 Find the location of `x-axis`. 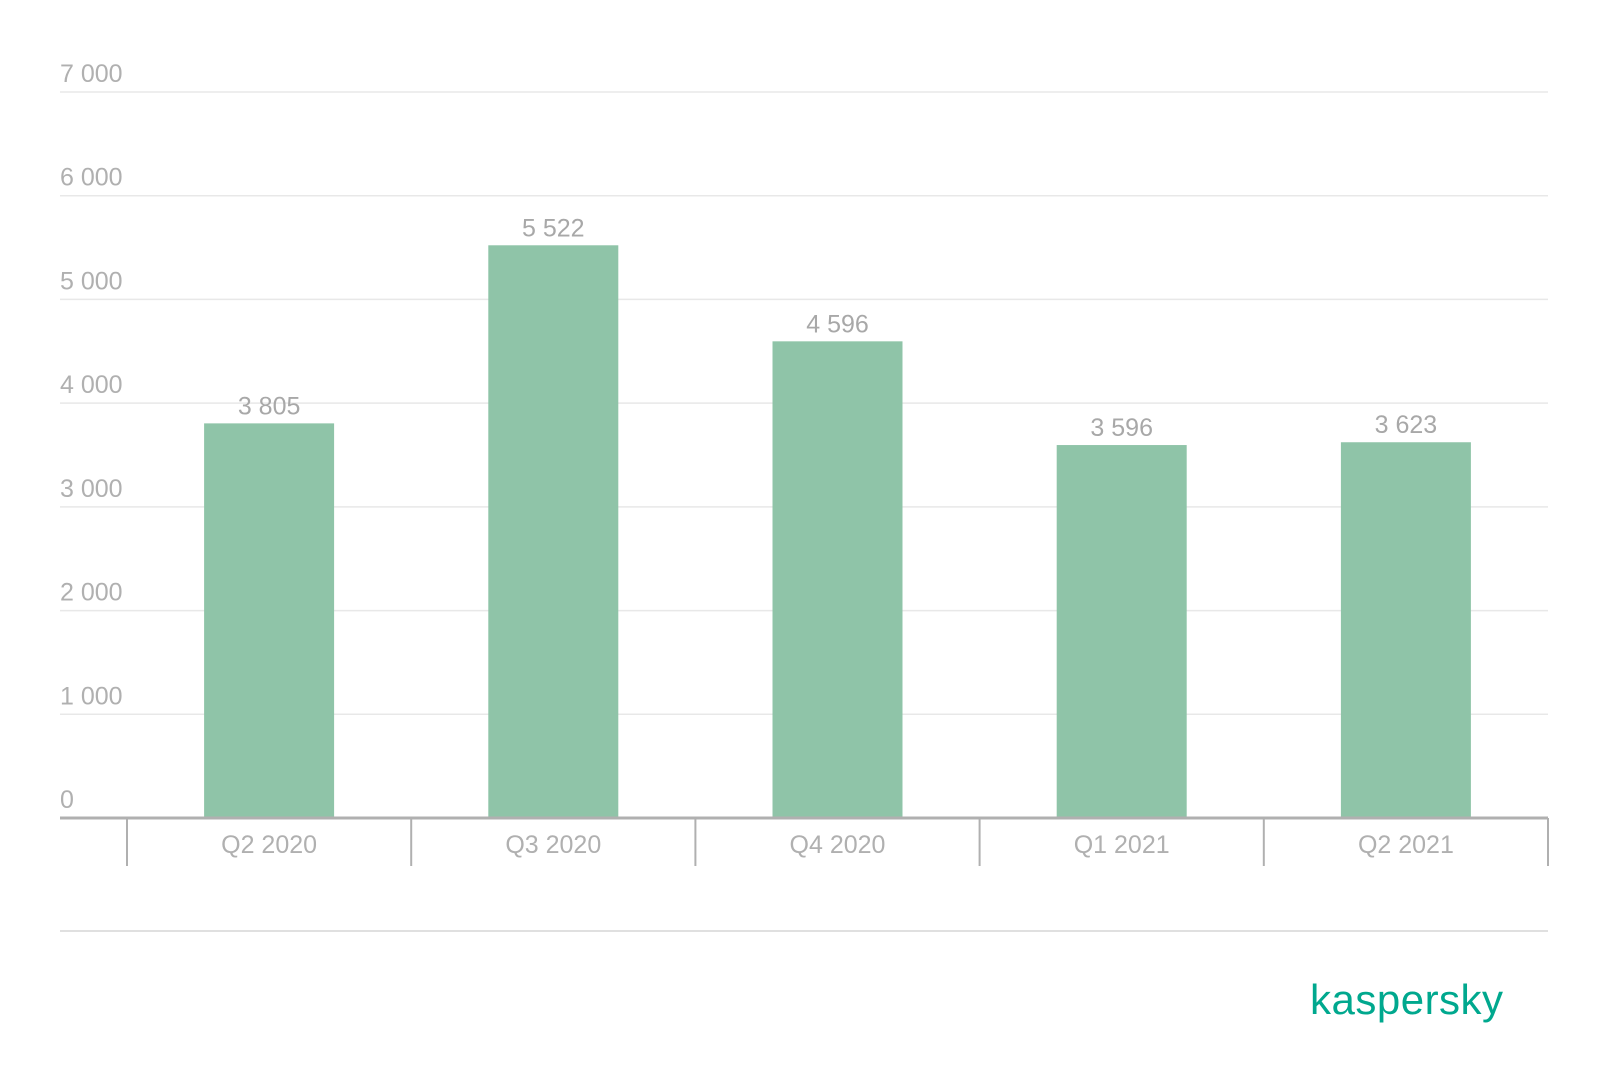

x-axis is located at coordinates (804, 841).